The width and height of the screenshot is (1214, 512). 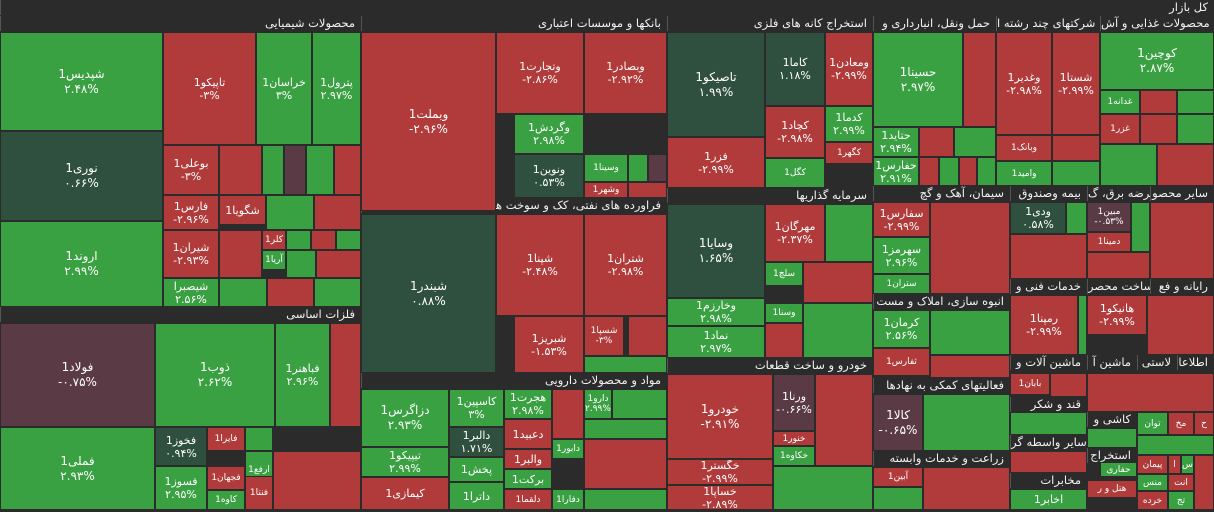 What do you see at coordinates (242, 210) in the screenshot?
I see `stock-tile: شگویا1` at bounding box center [242, 210].